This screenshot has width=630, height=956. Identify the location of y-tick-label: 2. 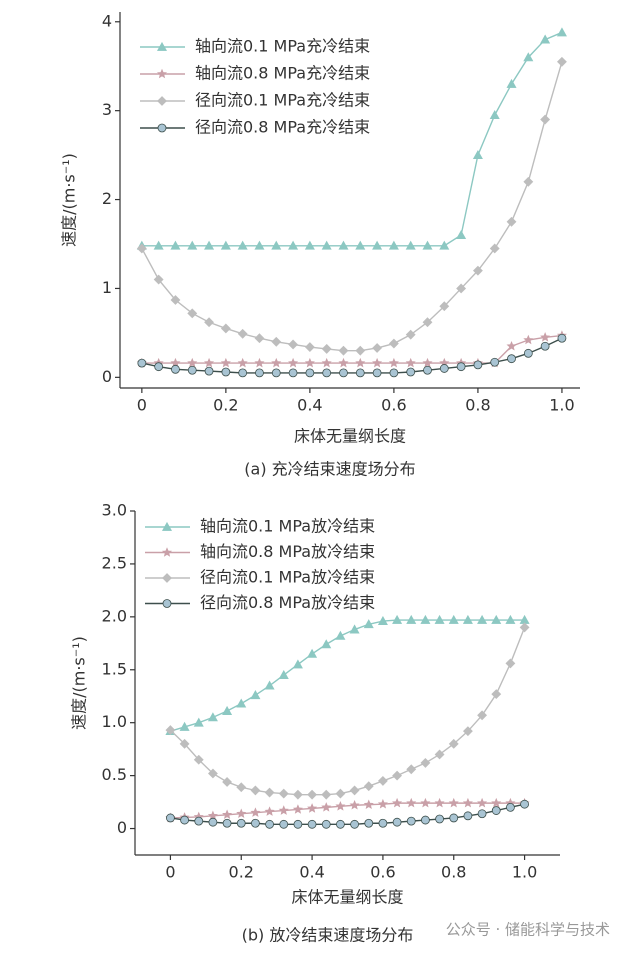
(107, 198).